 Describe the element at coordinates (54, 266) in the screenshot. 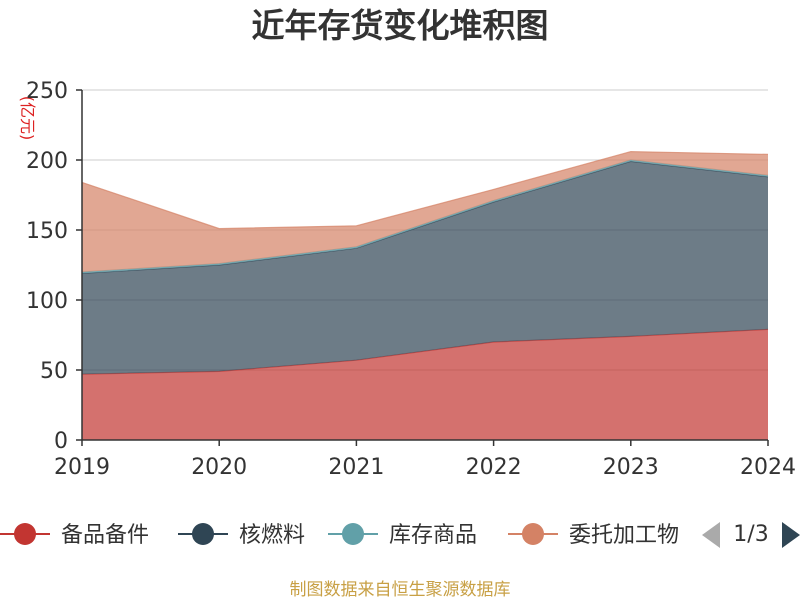

I see `y-axis-ticks: 0 50 100 150 200 250` at that location.